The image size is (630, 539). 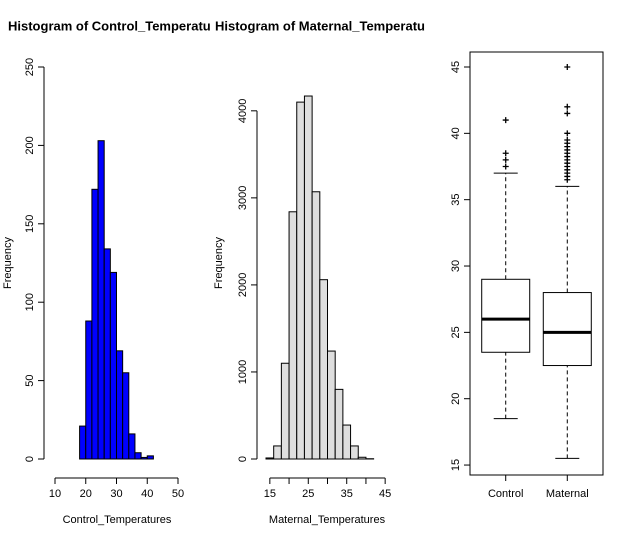 What do you see at coordinates (456, 399) in the screenshot?
I see `y-tick-label: 20` at bounding box center [456, 399].